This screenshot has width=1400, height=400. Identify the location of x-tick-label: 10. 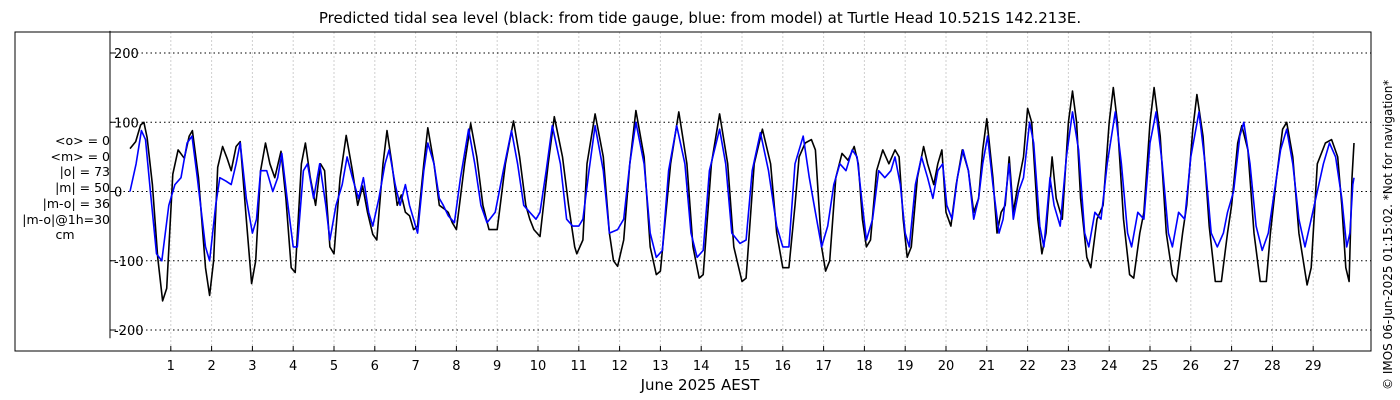
(538, 366).